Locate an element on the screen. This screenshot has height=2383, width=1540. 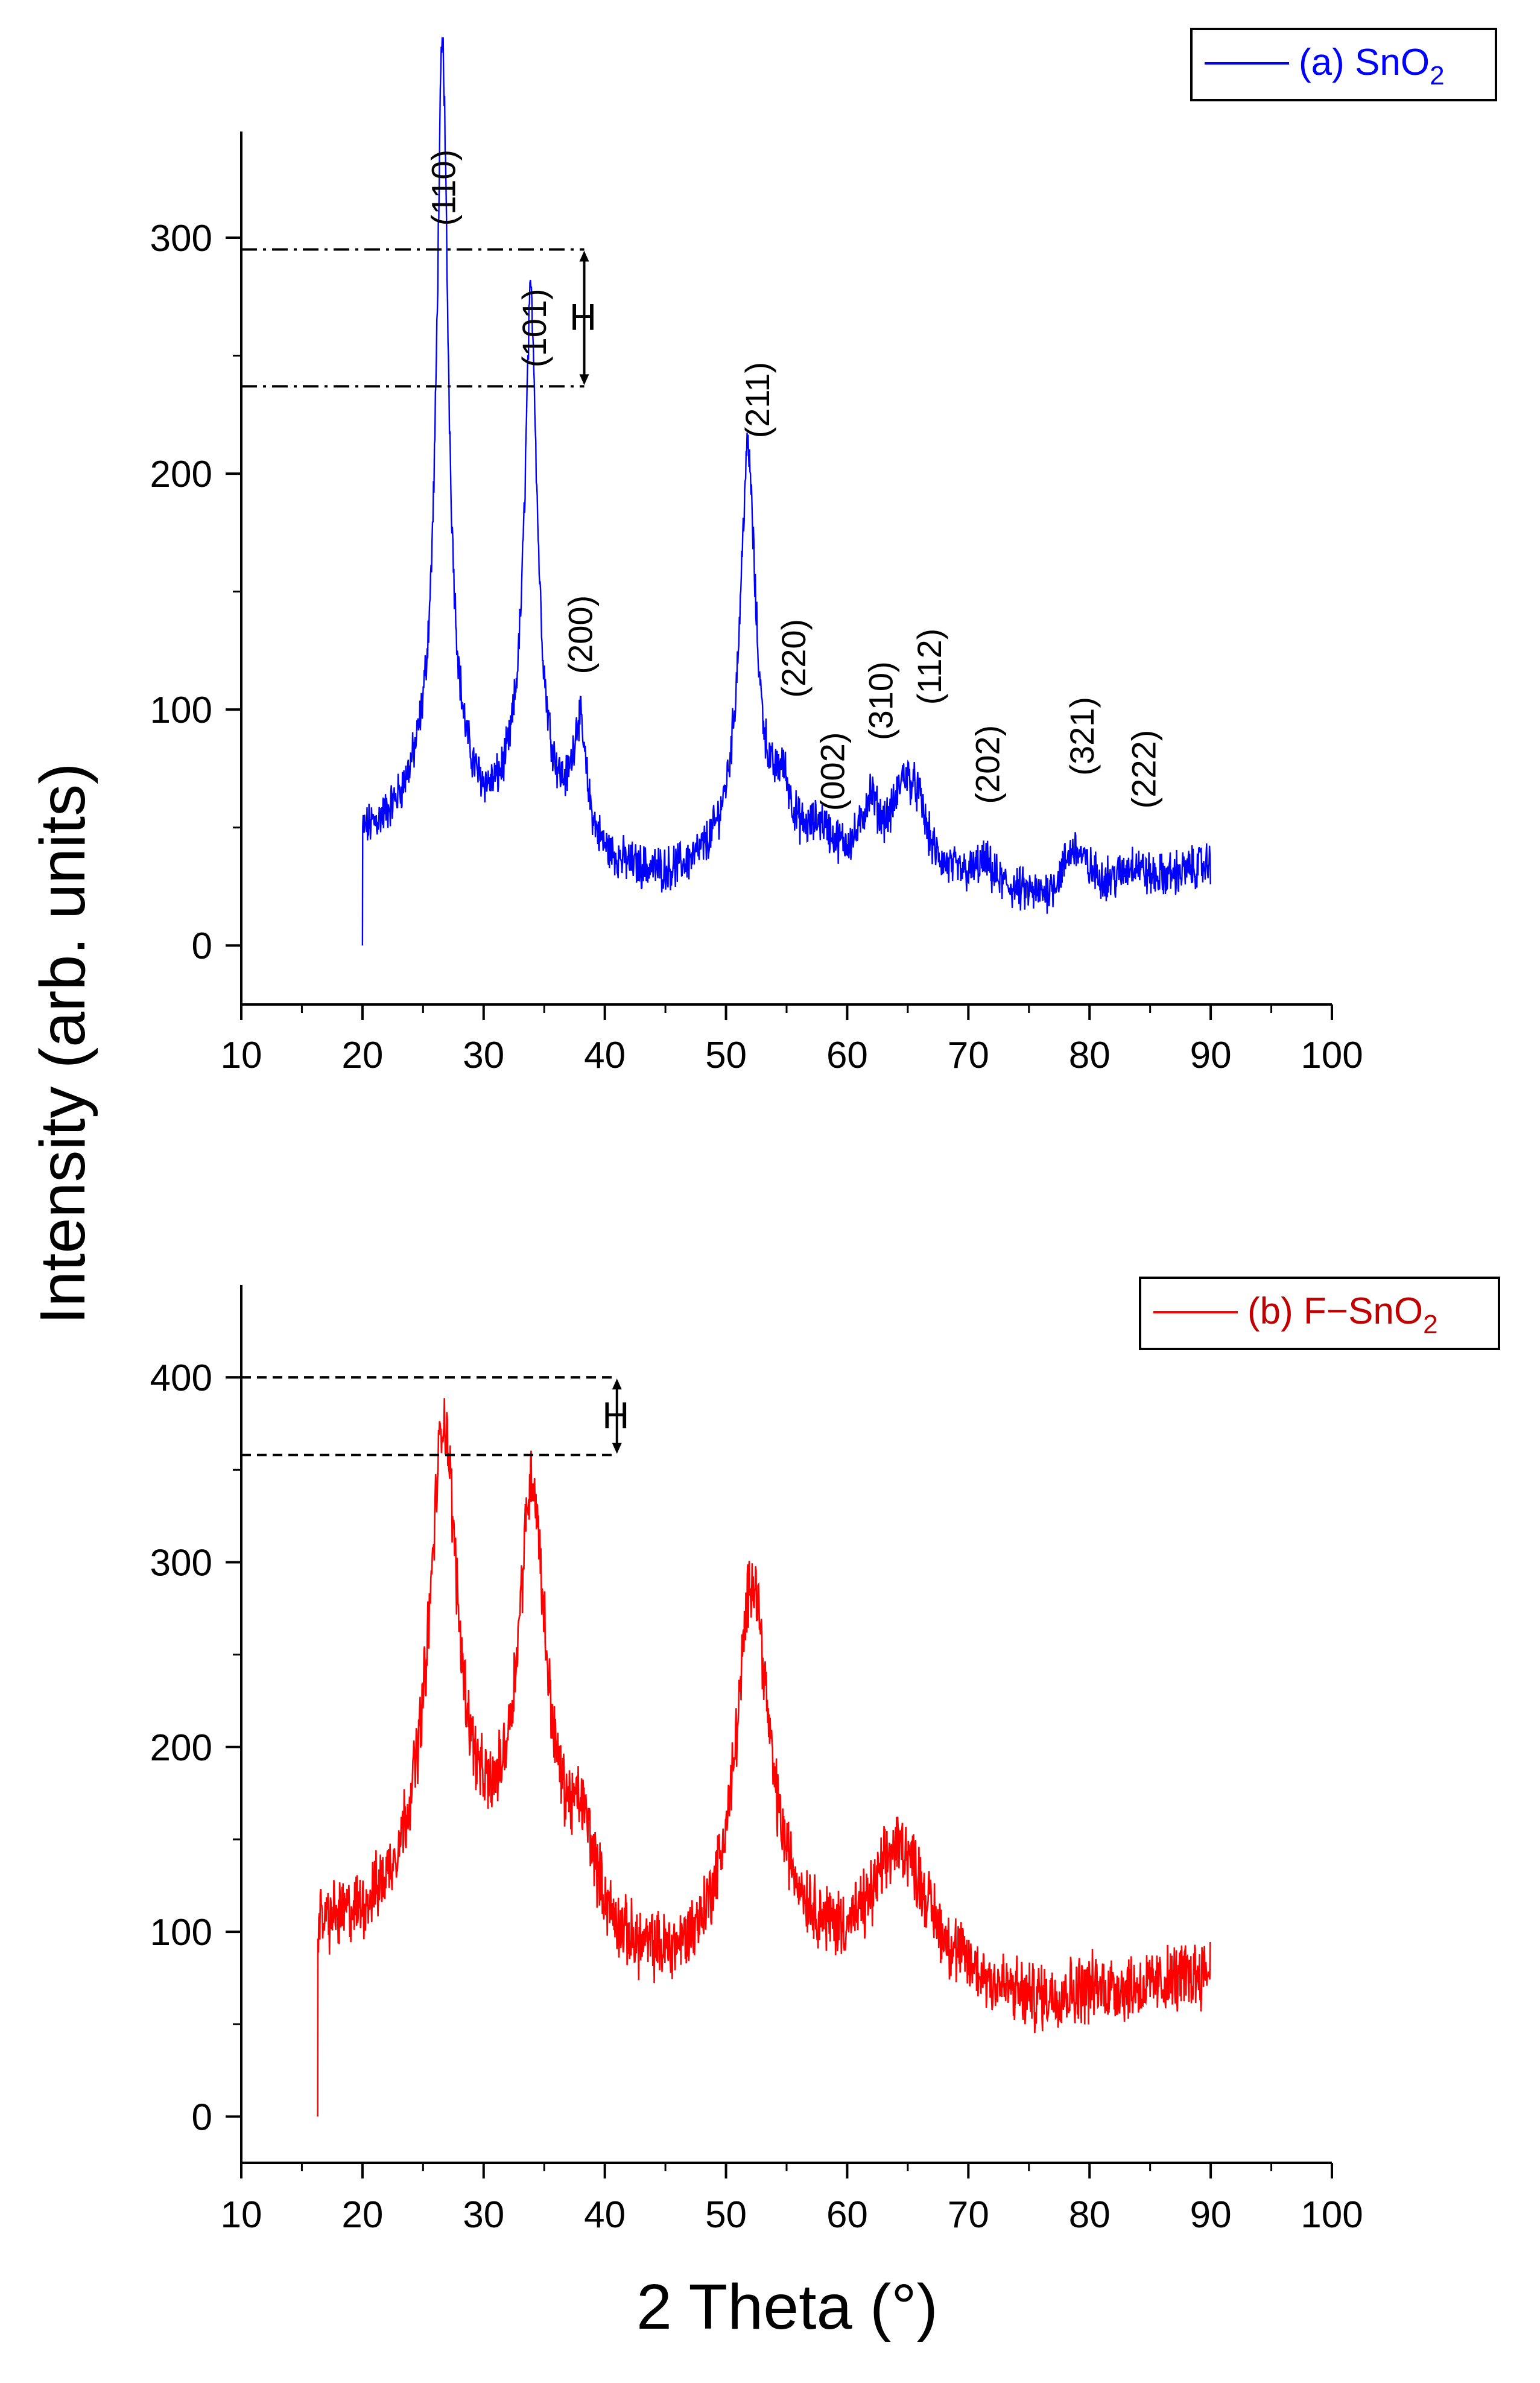
panel-a-legend: (a) SnO2 is located at coordinates (1343, 64).